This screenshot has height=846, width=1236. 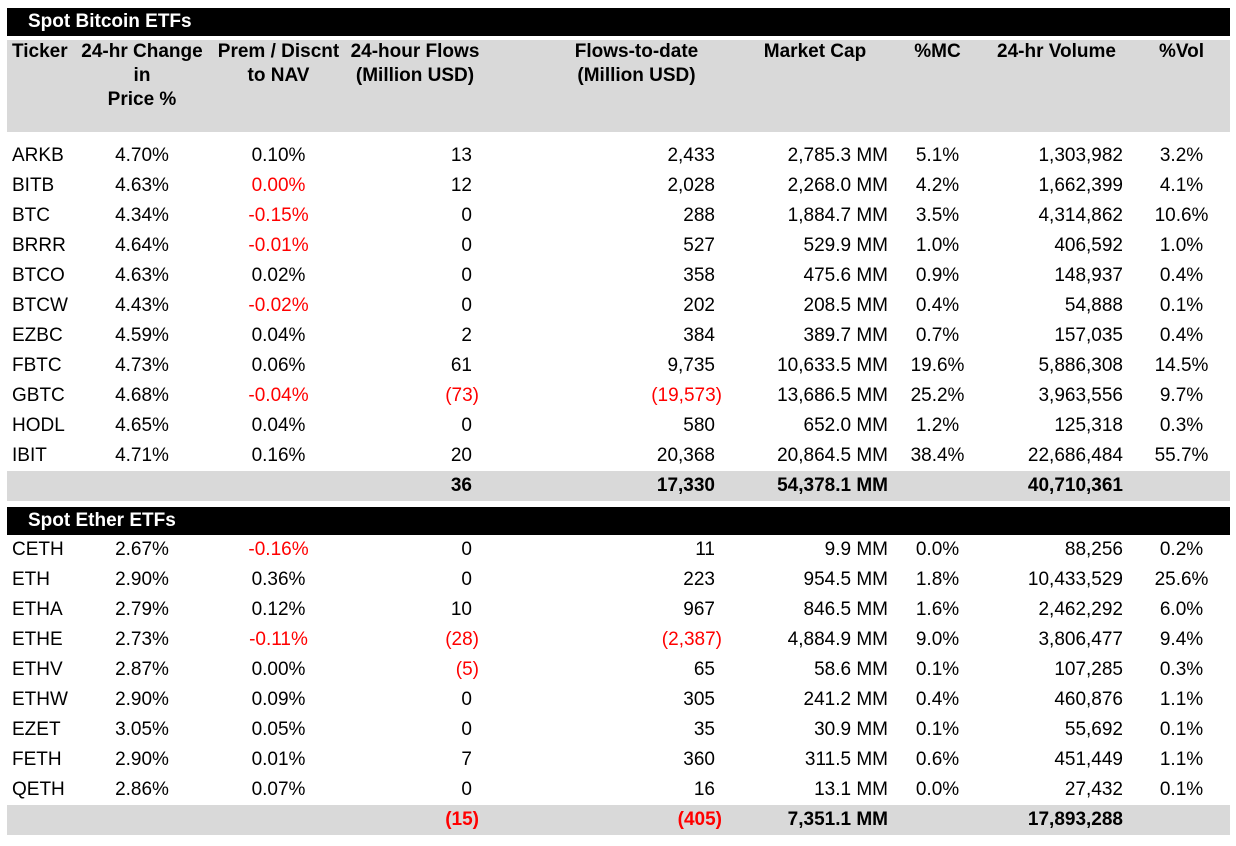 What do you see at coordinates (1088, 699) in the screenshot?
I see `cell-volume-24h: 460,876` at bounding box center [1088, 699].